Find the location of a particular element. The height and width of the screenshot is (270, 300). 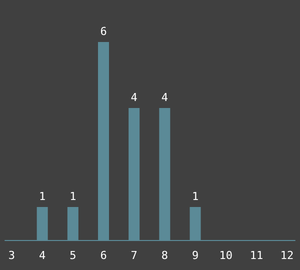

x-tick-label: 12 is located at coordinates (287, 255).